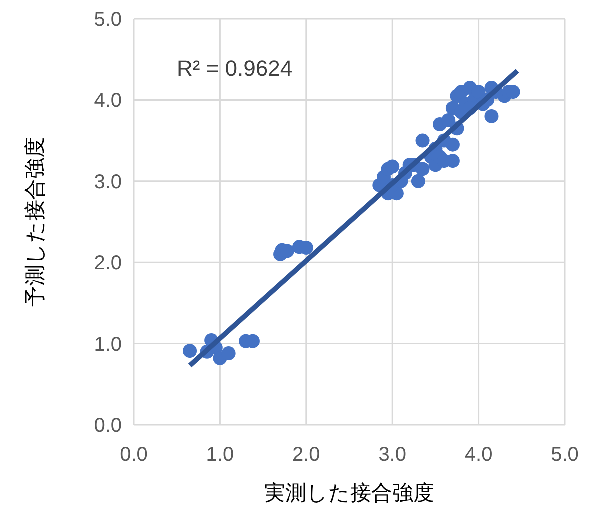  Describe the element at coordinates (220, 455) in the screenshot. I see `x-tick-label: 1.0` at that location.